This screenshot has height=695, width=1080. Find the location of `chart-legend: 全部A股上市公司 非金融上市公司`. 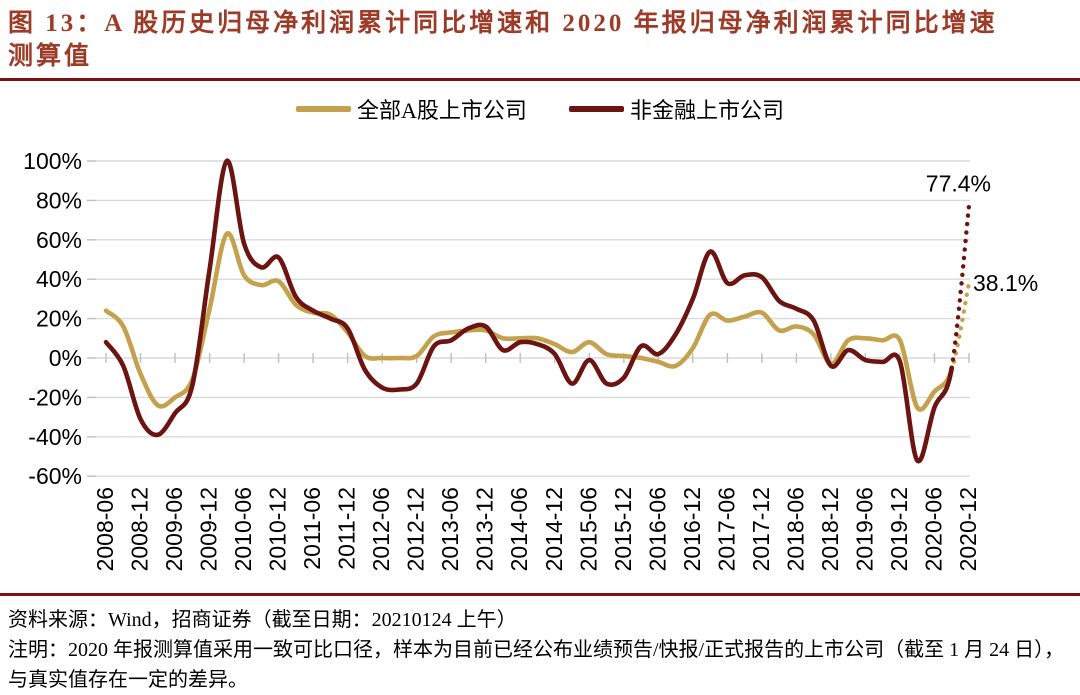

chart-legend: 全部A股上市公司 非金融上市公司 is located at coordinates (540, 109).